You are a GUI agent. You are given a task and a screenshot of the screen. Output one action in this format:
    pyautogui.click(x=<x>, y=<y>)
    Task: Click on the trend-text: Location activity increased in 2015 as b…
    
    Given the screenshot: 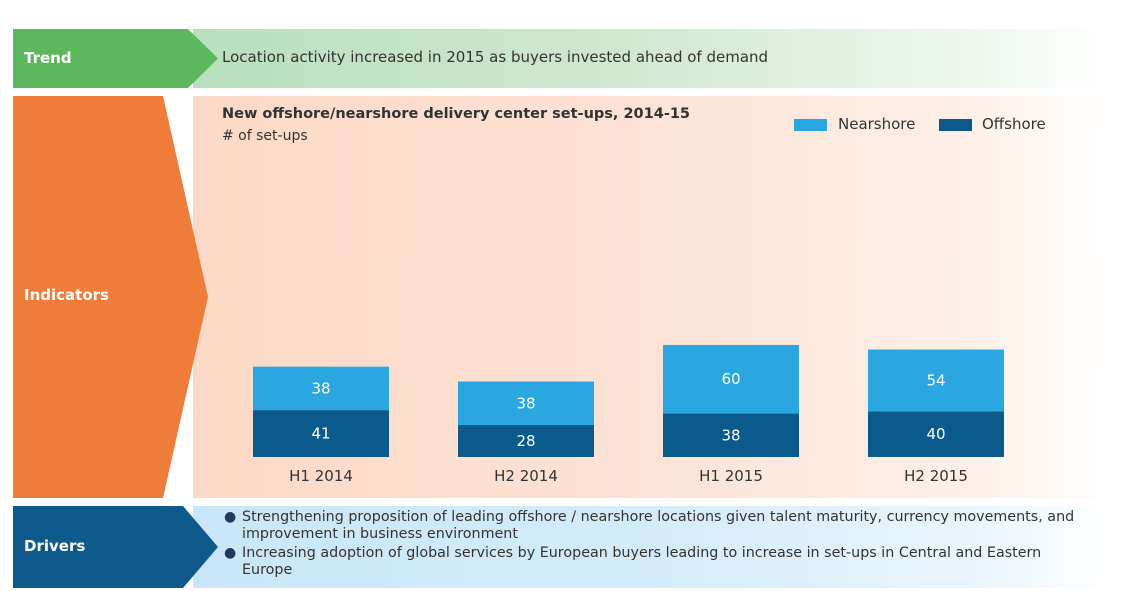 What is the action you would take?
    pyautogui.click(x=495, y=57)
    